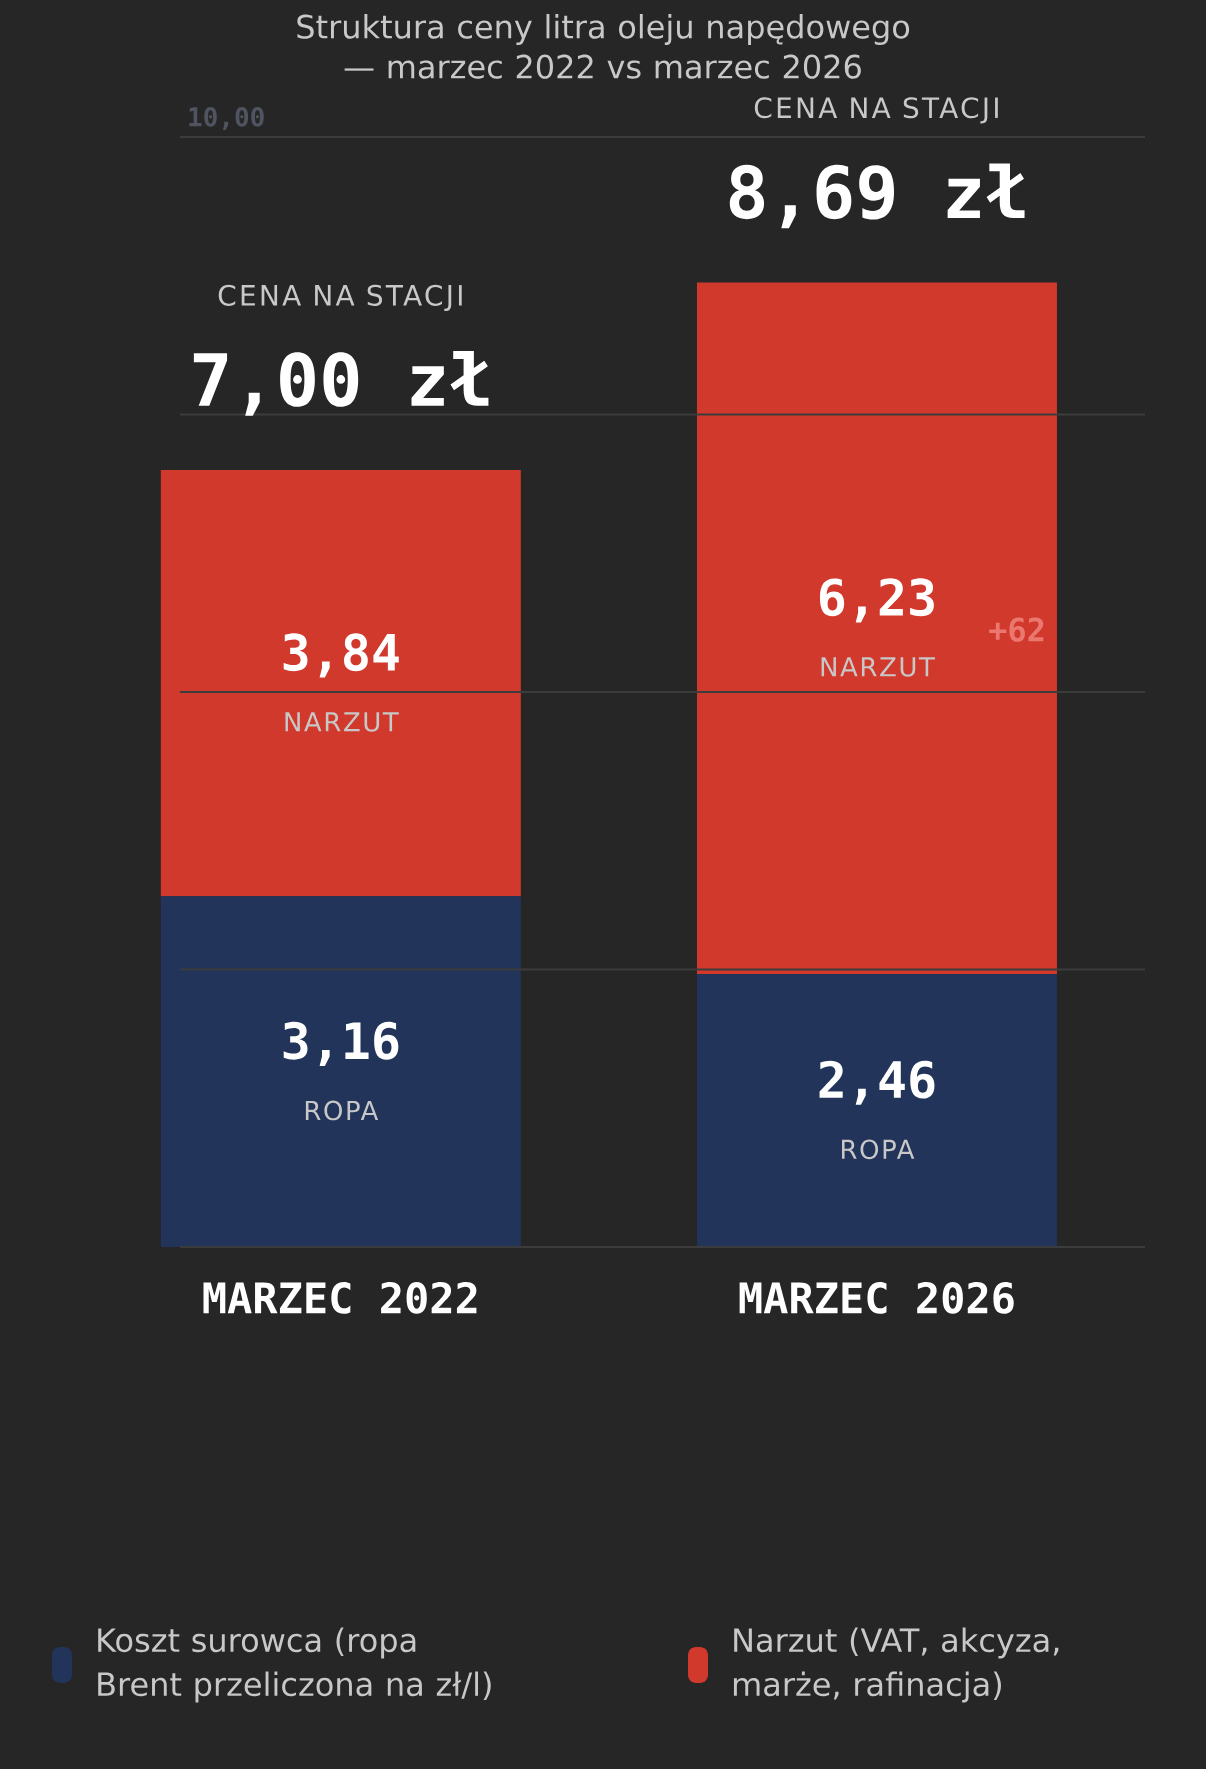 Image resolution: width=1206 pixels, height=1769 pixels. Describe the element at coordinates (226, 118) in the screenshot. I see `ref-line-label: 10,00` at that location.